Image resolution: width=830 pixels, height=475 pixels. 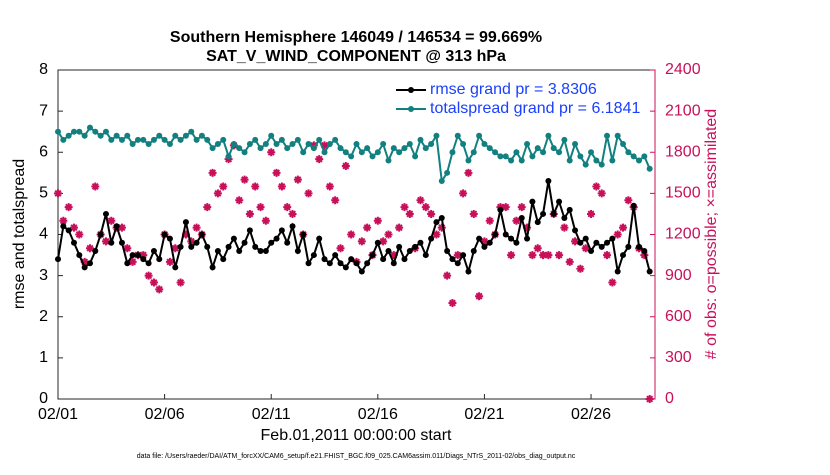 What do you see at coordinates (411, 109) in the screenshot?
I see `legend-marker` at bounding box center [411, 109].